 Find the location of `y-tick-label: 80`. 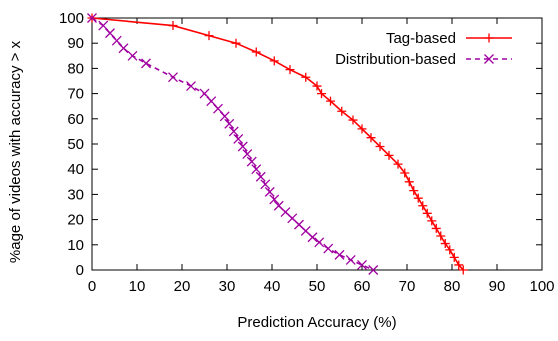

y-tick-label: 80 is located at coordinates (75, 68).